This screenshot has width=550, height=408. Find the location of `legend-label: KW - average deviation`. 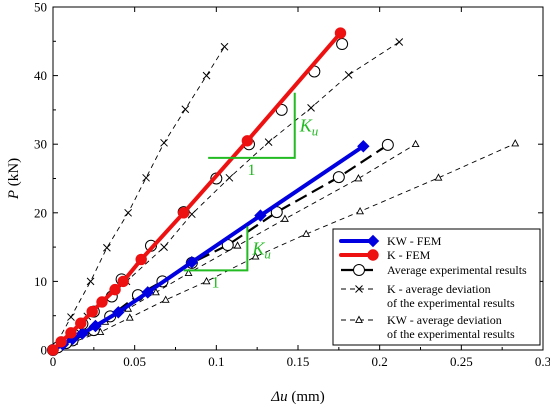

legend-label: KW - average deviation is located at coordinates (444, 320).